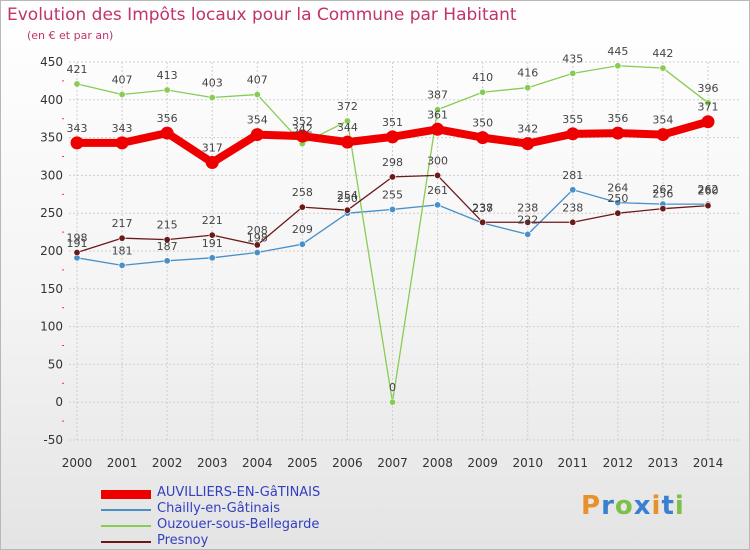 This screenshot has height=550, width=750. I want to click on chart-subtitle: (en € et par an), so click(70, 35).